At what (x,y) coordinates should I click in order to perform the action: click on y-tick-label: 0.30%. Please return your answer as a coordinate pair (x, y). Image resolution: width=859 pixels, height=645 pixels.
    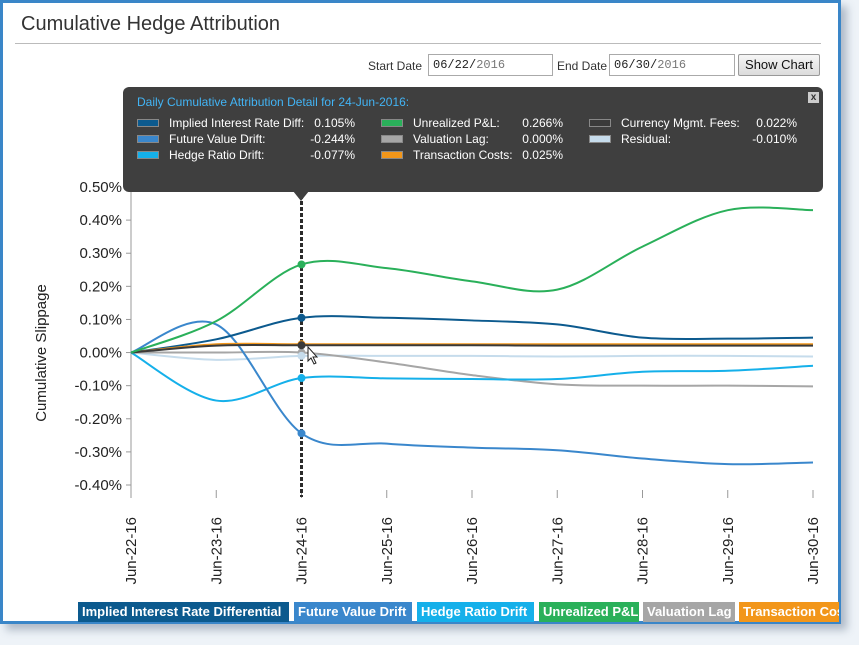
    Looking at the image, I should click on (100, 253).